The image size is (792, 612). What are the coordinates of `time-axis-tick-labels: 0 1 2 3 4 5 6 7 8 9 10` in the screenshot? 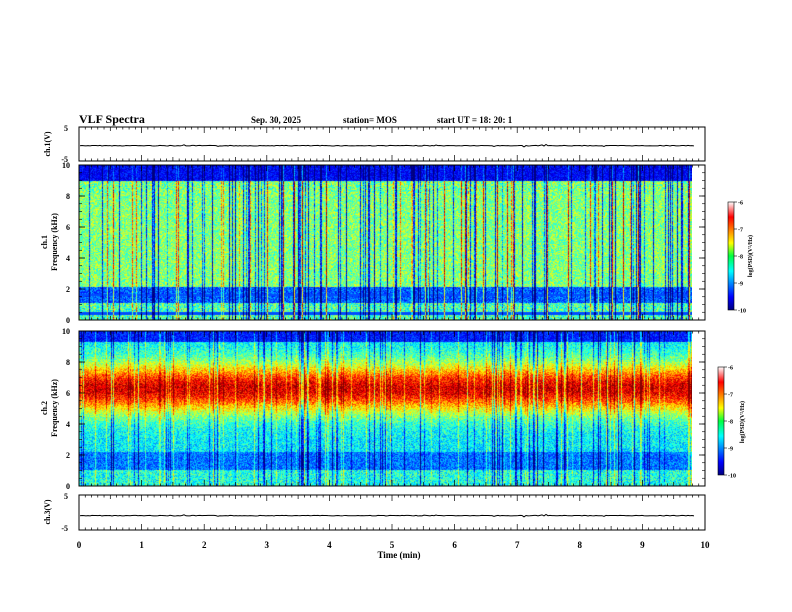 It's located at (393, 545).